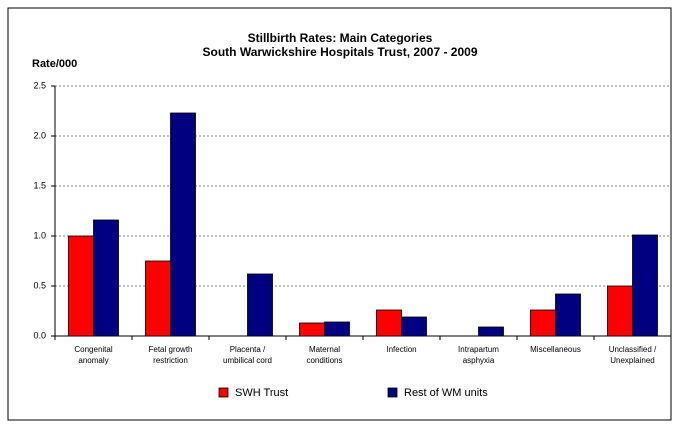 This screenshot has width=680, height=429. Describe the element at coordinates (446, 393) in the screenshot. I see `legend-label: Rest of WM units` at that location.